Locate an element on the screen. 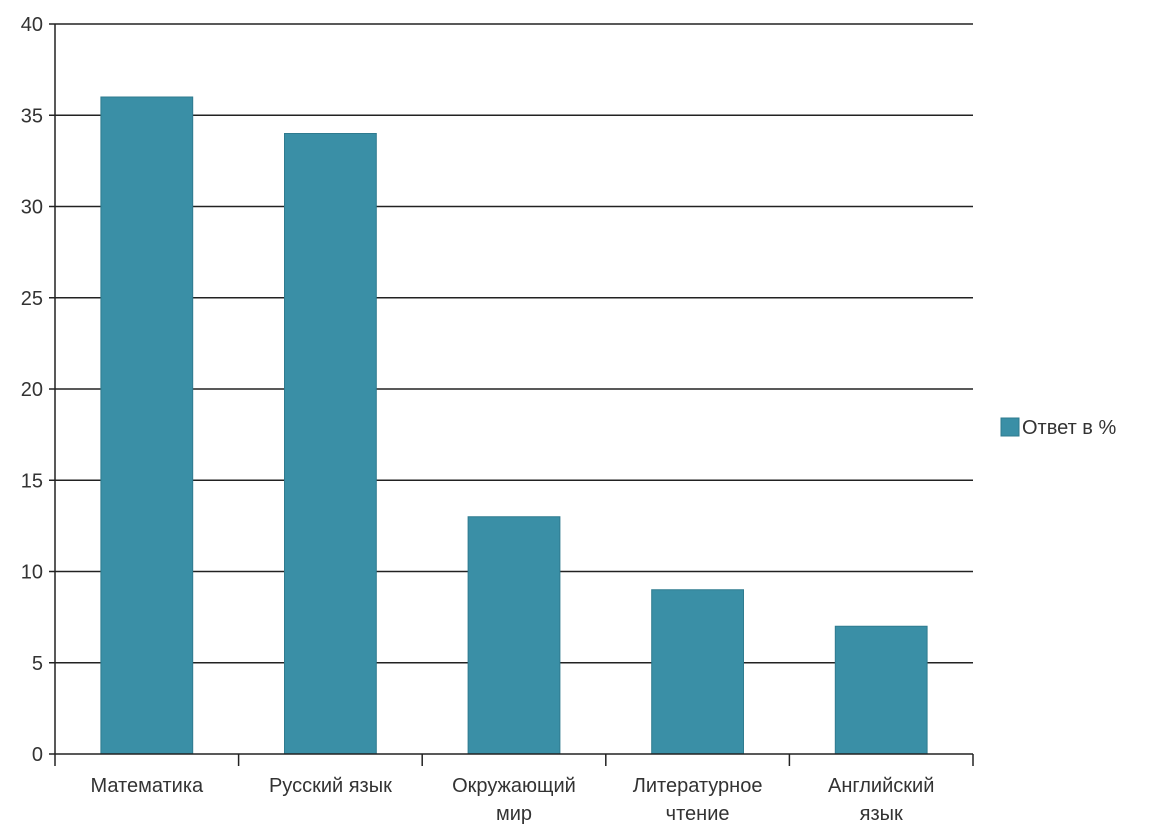 The image size is (1153, 829). legend: Ответ в % is located at coordinates (1058, 428).